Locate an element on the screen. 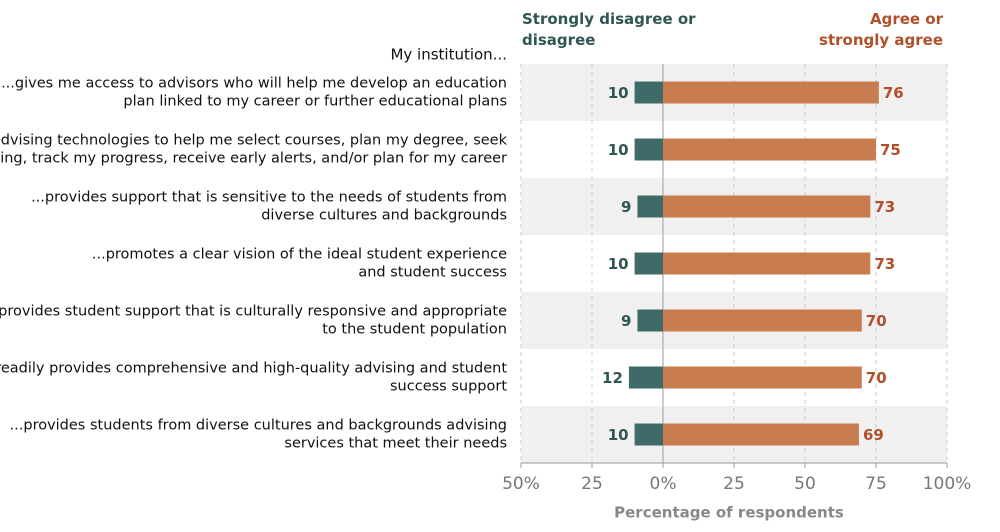 This screenshot has width=1000, height=532. category-label: to the student population is located at coordinates (414, 330).